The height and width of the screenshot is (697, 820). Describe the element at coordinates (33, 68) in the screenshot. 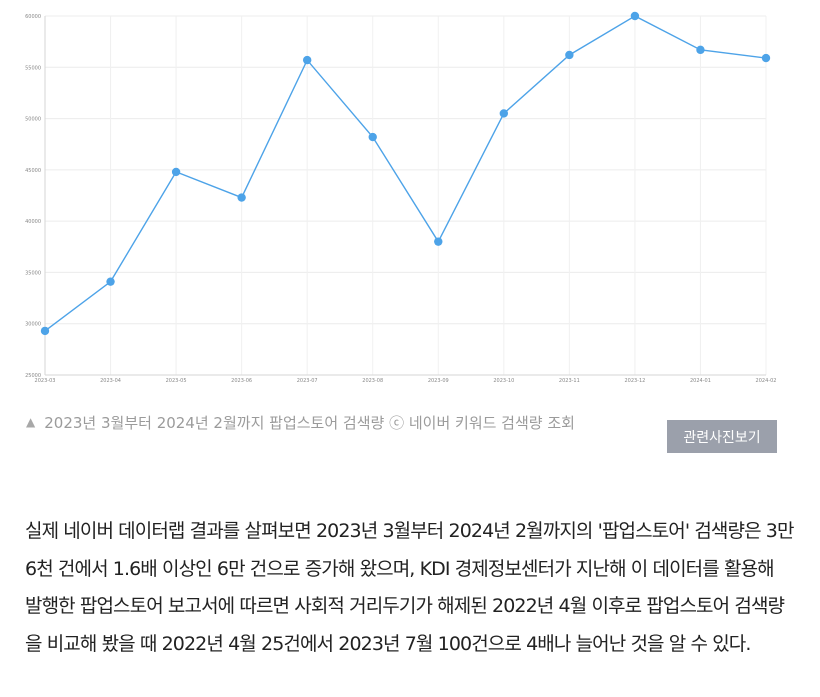

I see `y-tick-label: 55000` at that location.